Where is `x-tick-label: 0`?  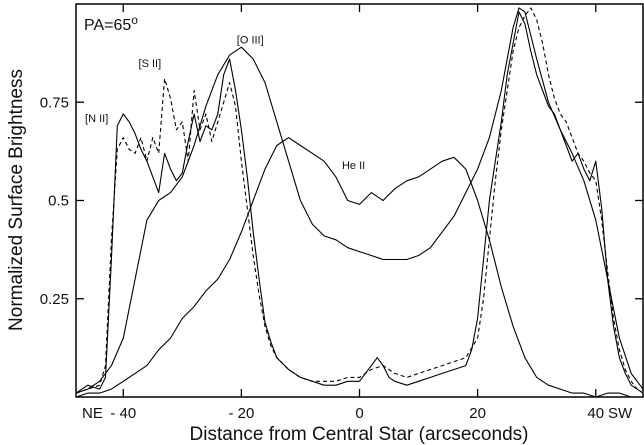
x-tick-label: 0 is located at coordinates (359, 413).